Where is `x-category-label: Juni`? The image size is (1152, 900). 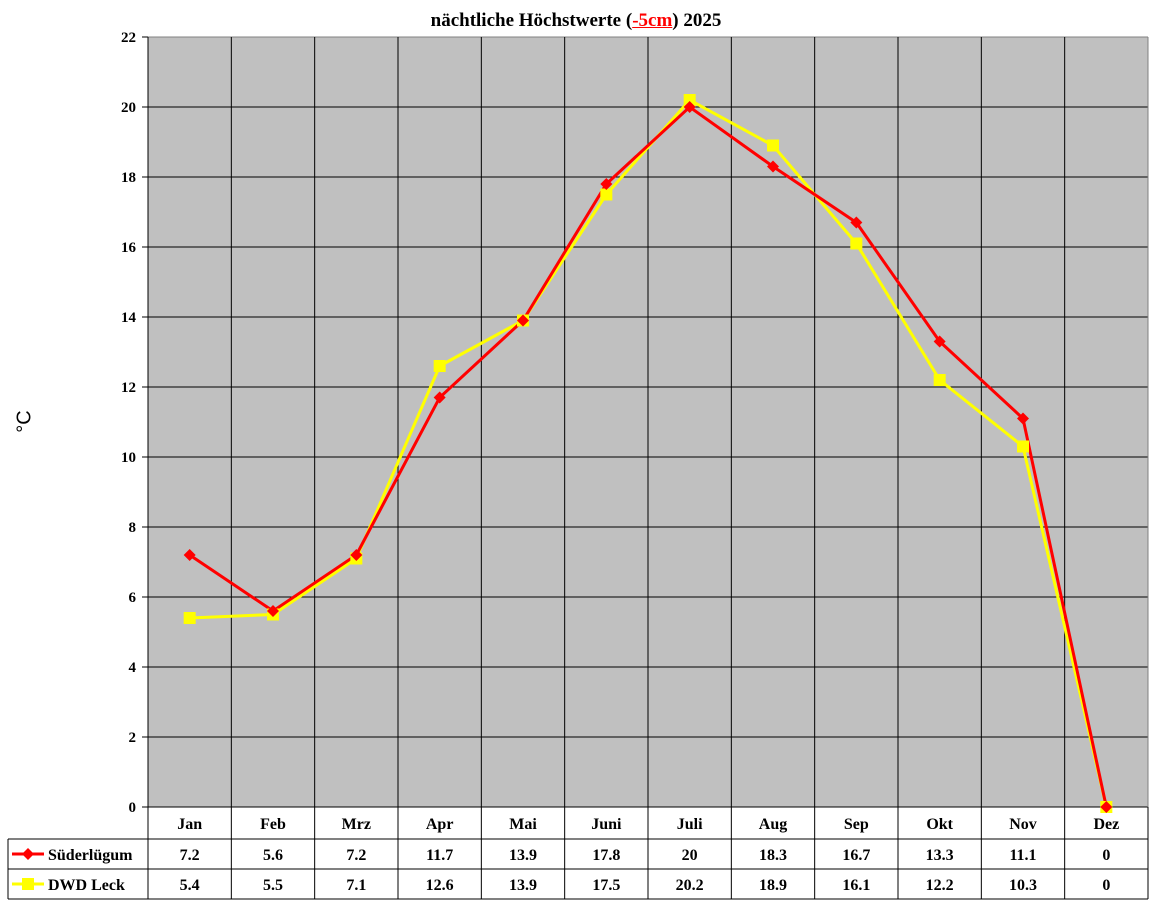
x-category-label: Juni is located at coordinates (606, 824).